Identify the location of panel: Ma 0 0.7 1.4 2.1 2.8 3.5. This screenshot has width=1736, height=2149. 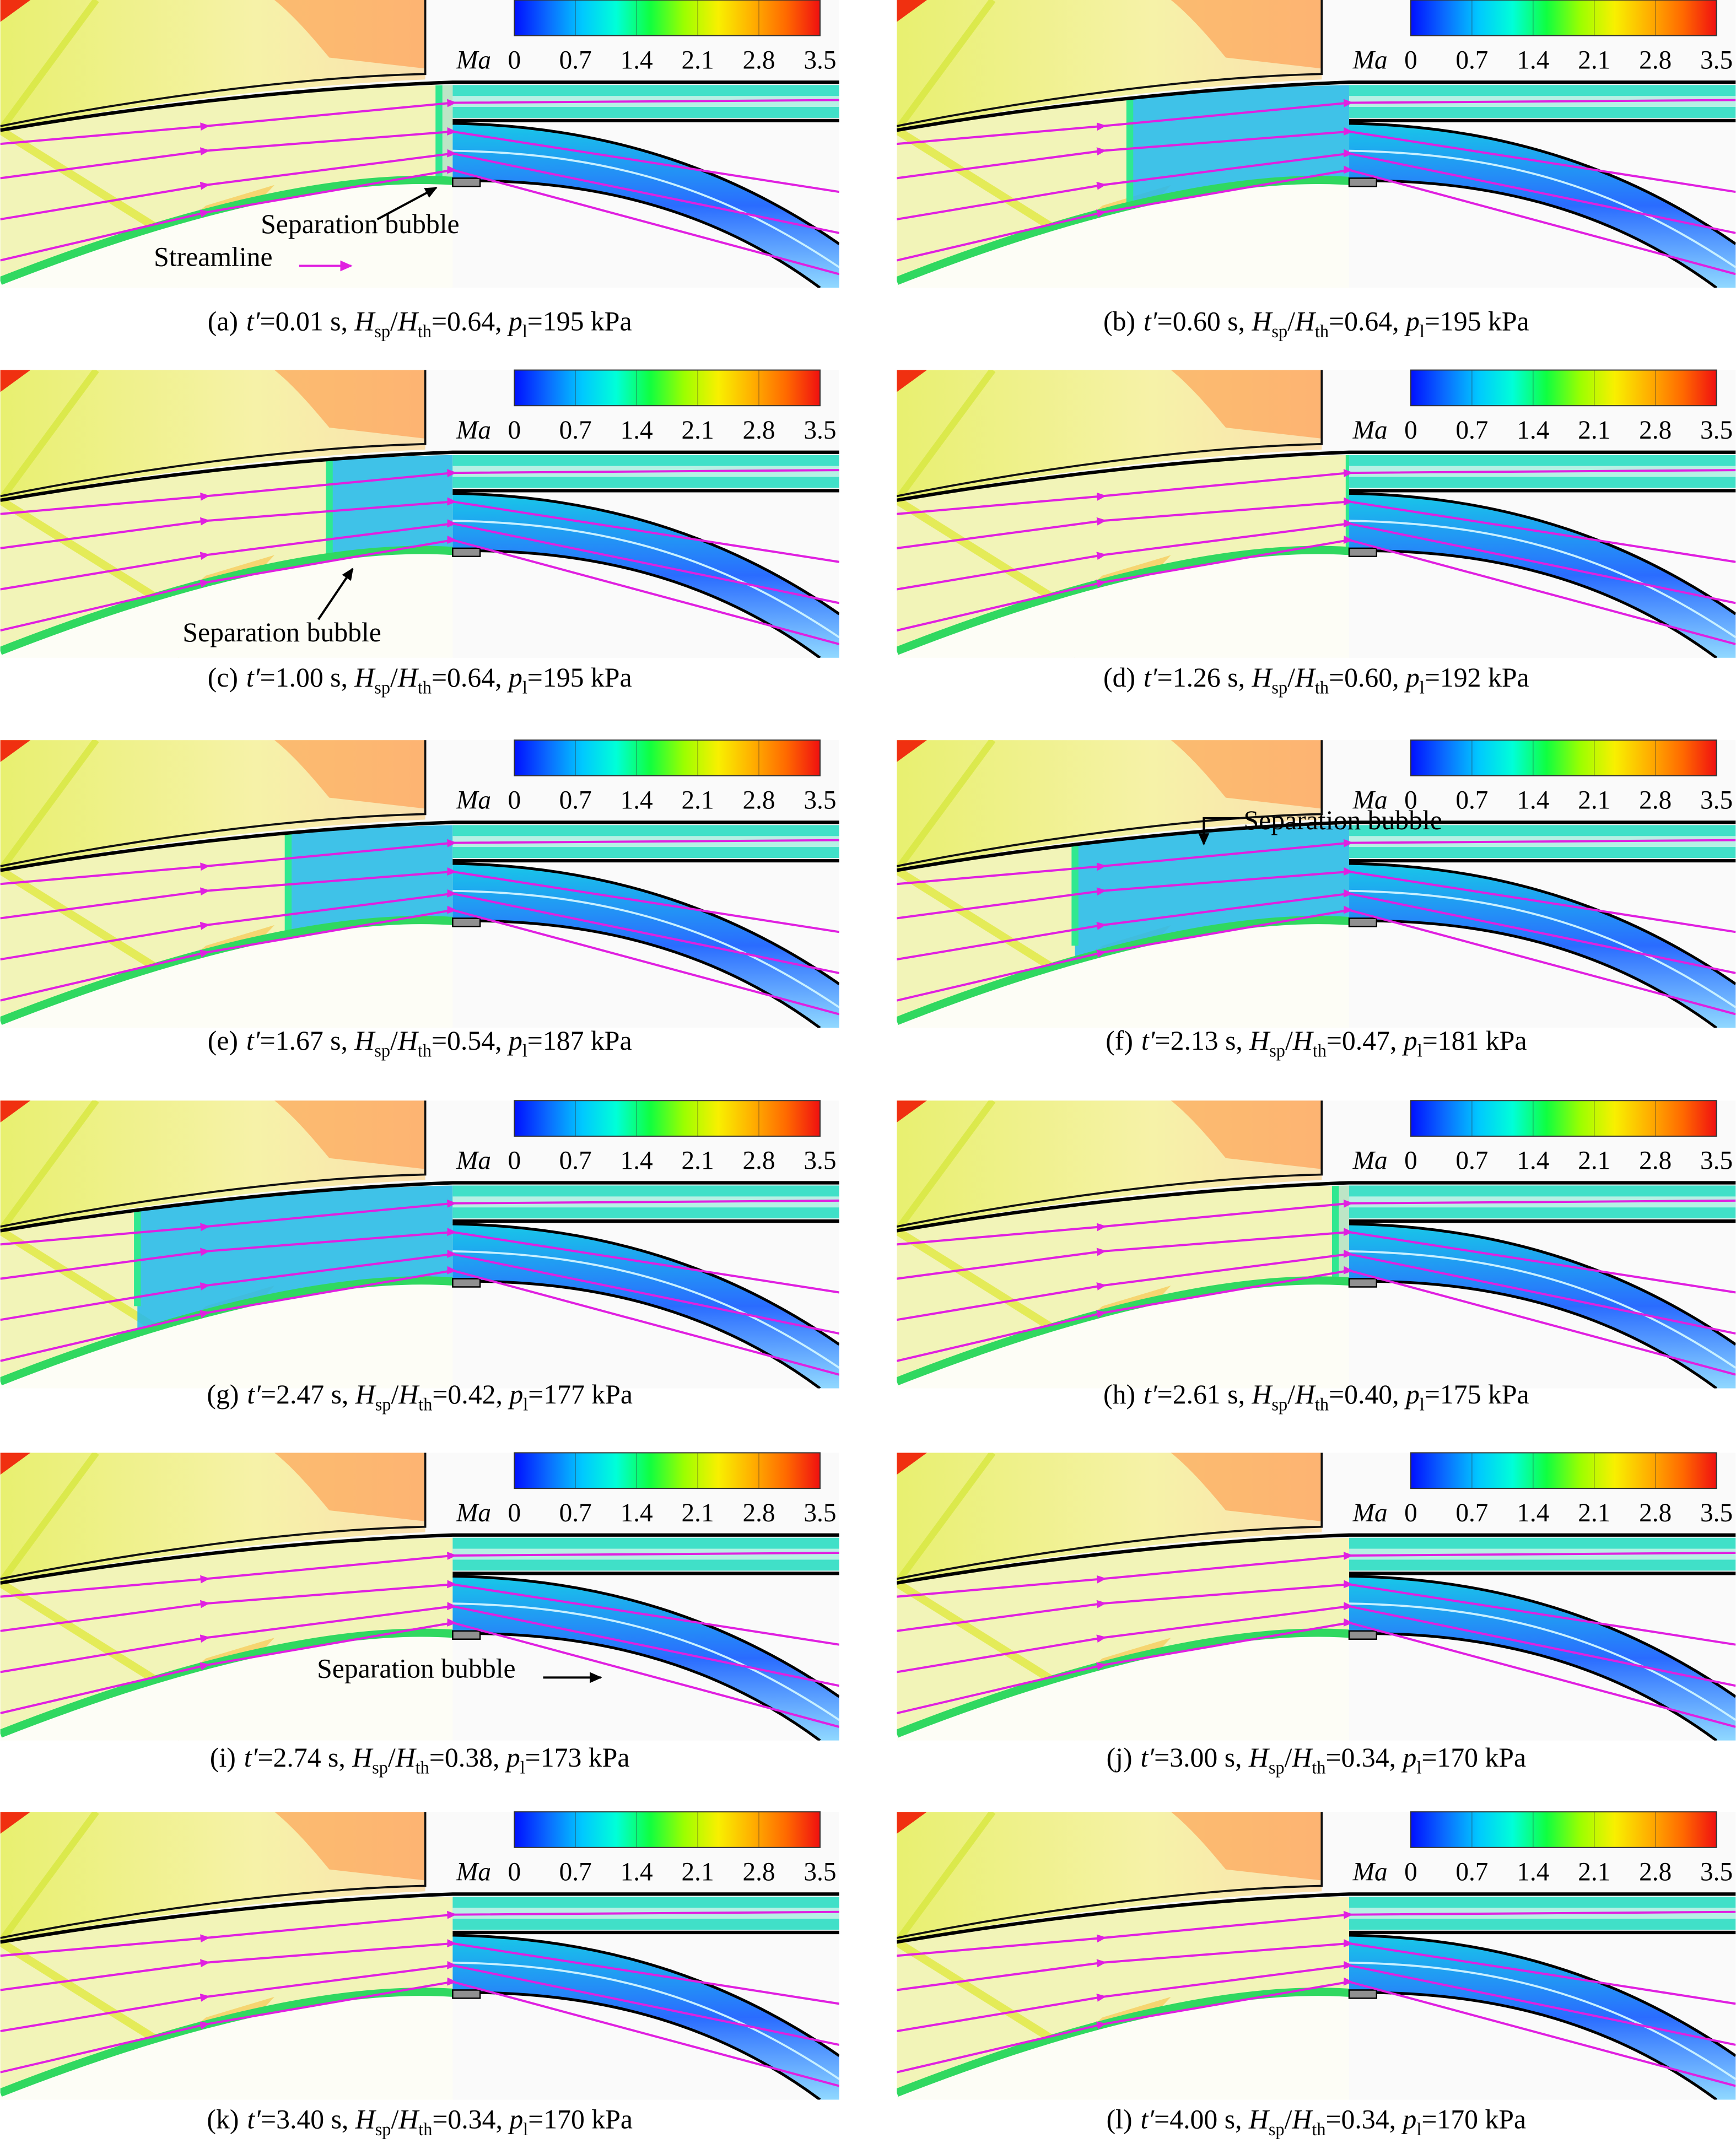
(419, 1244).